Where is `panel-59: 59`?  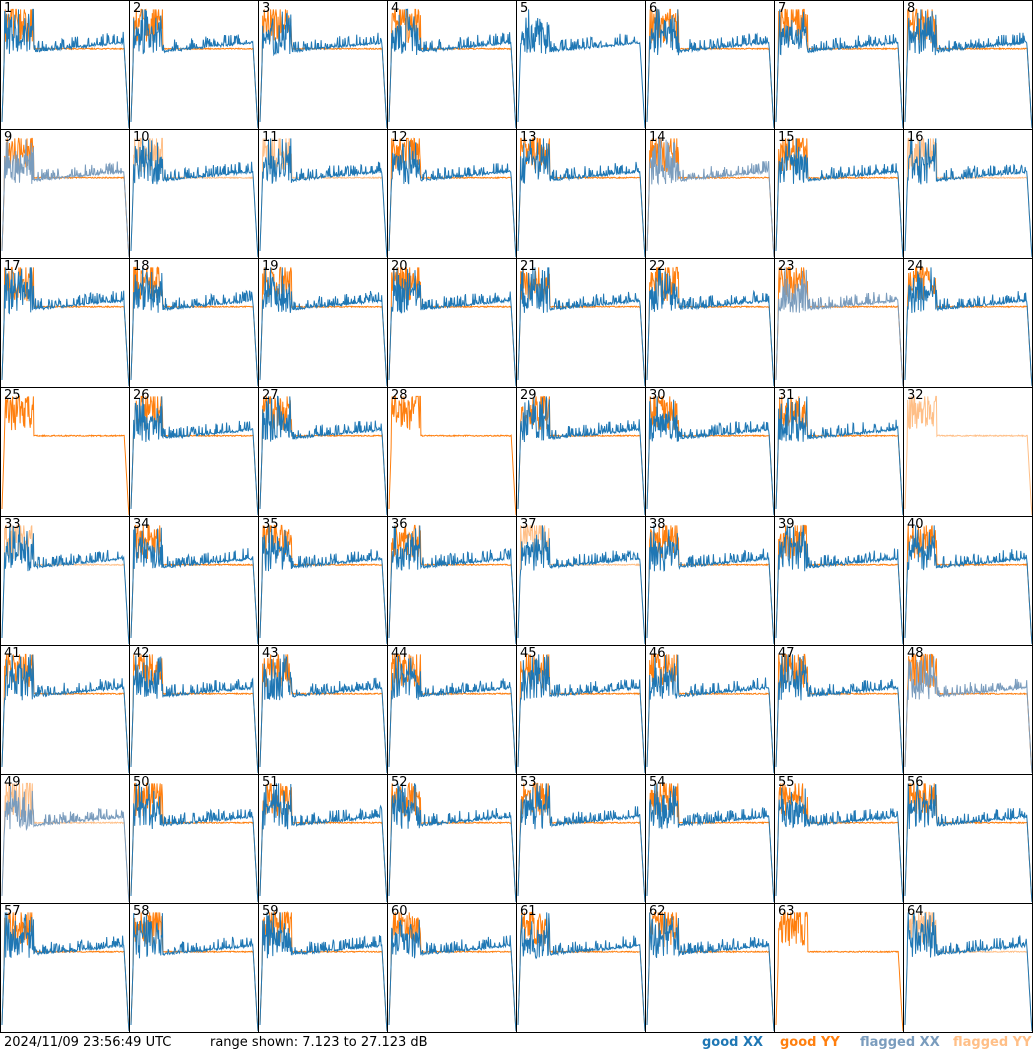 panel-59: 59 is located at coordinates (323, 968).